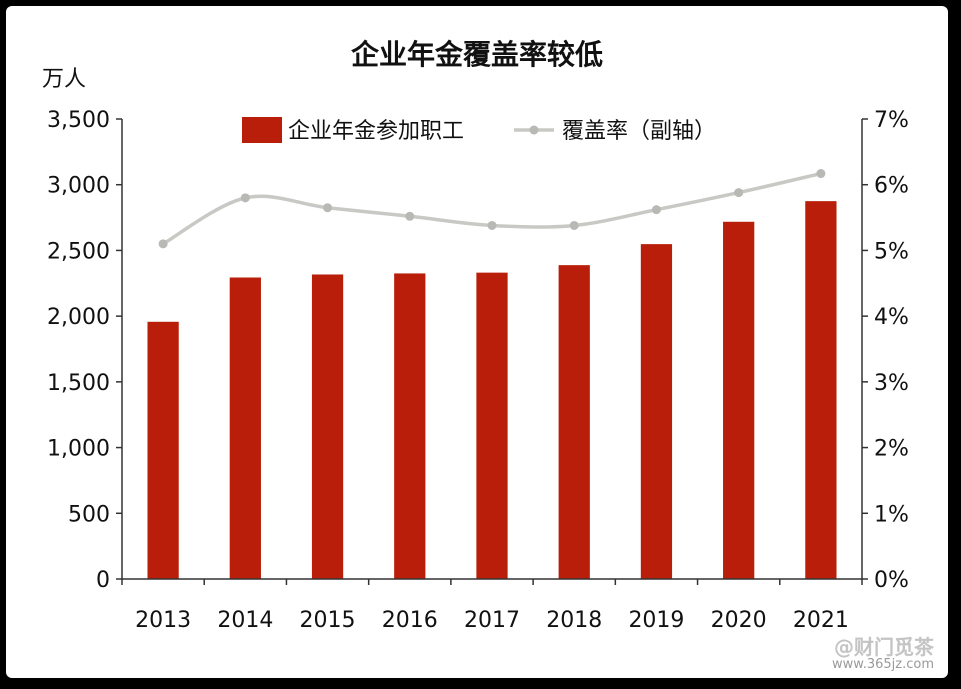  I want to click on coverage-point-2018, so click(574, 225).